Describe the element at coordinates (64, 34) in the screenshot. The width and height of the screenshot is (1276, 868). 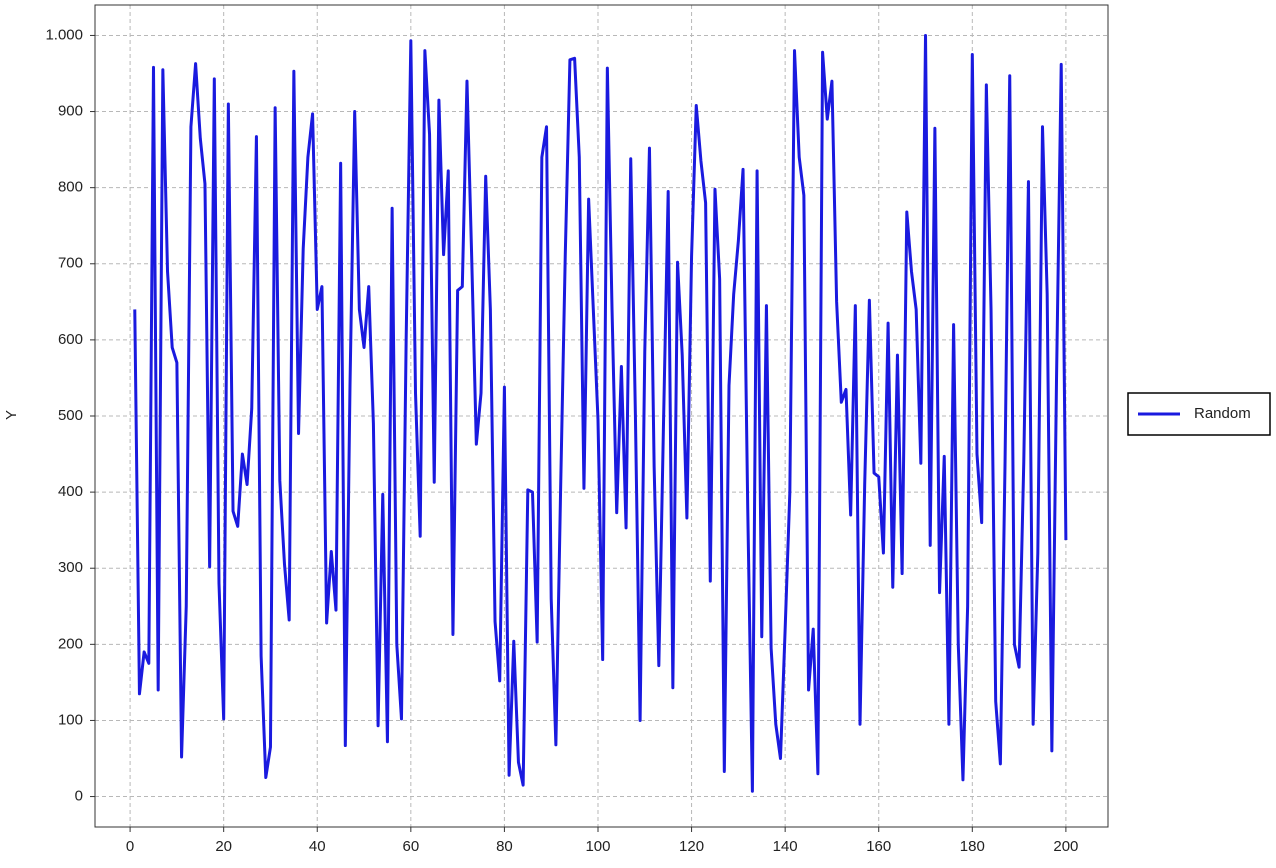
I see `y-tick-label: 1.000` at that location.